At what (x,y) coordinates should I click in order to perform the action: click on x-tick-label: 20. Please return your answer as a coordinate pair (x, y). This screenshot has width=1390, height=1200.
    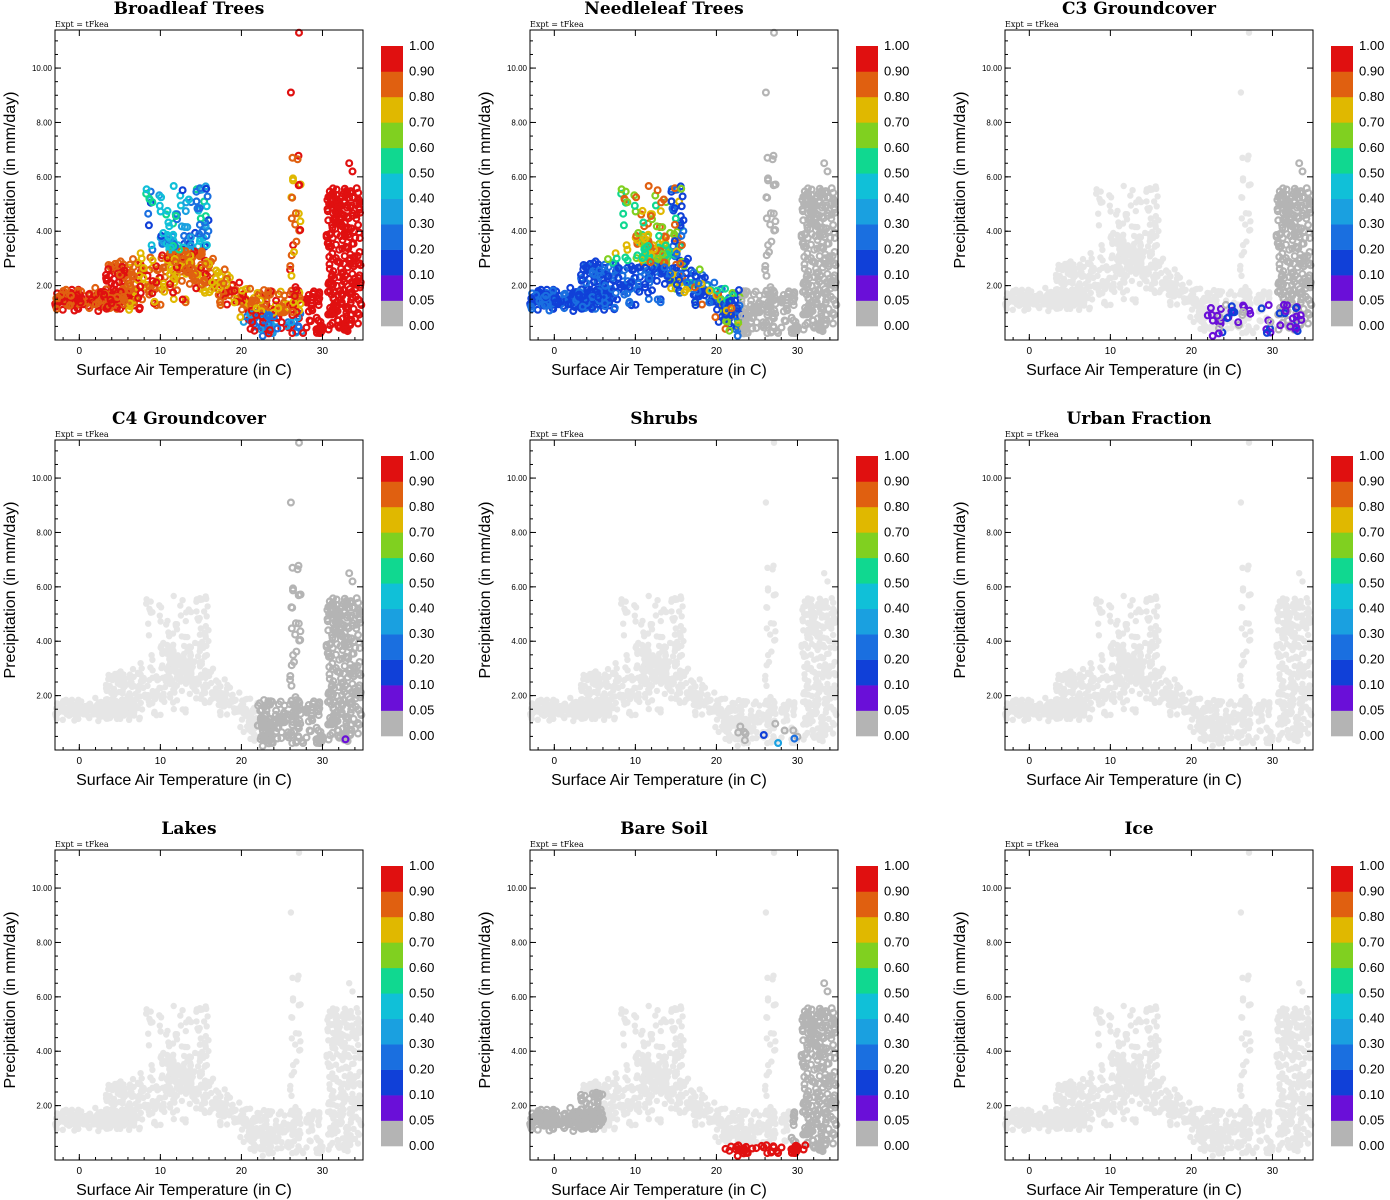
    Looking at the image, I should click on (717, 351).